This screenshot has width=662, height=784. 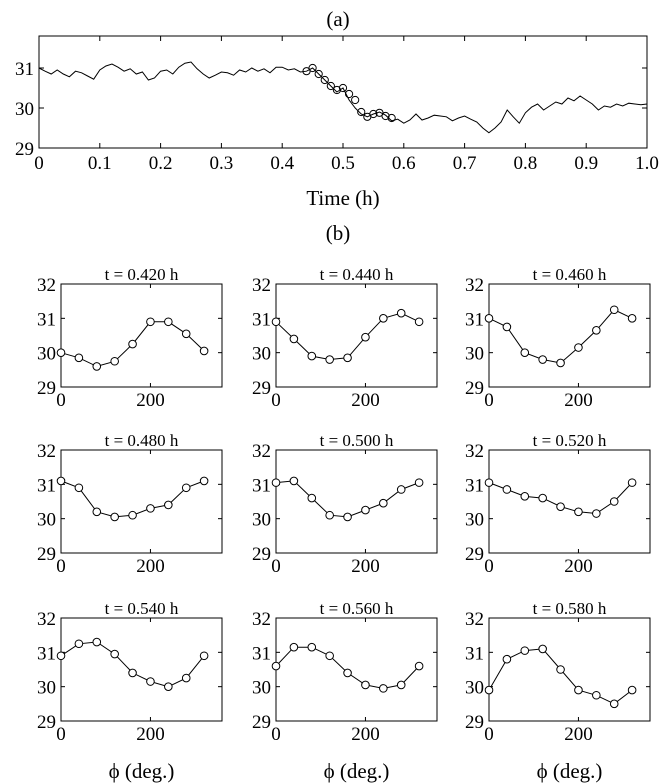 I want to click on x-tick-label: 0.8, so click(x=526, y=163).